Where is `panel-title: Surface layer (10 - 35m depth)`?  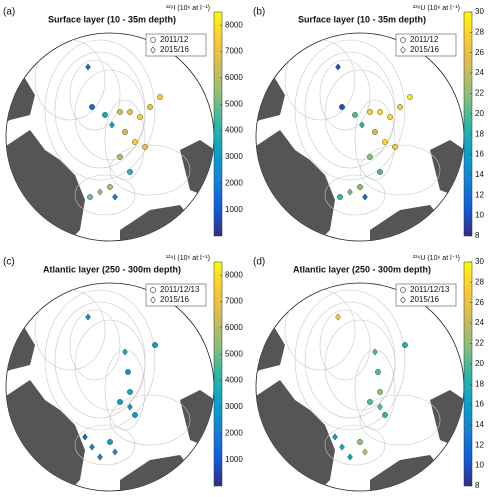
panel-title: Surface layer (10 - 35m depth) is located at coordinates (362, 19).